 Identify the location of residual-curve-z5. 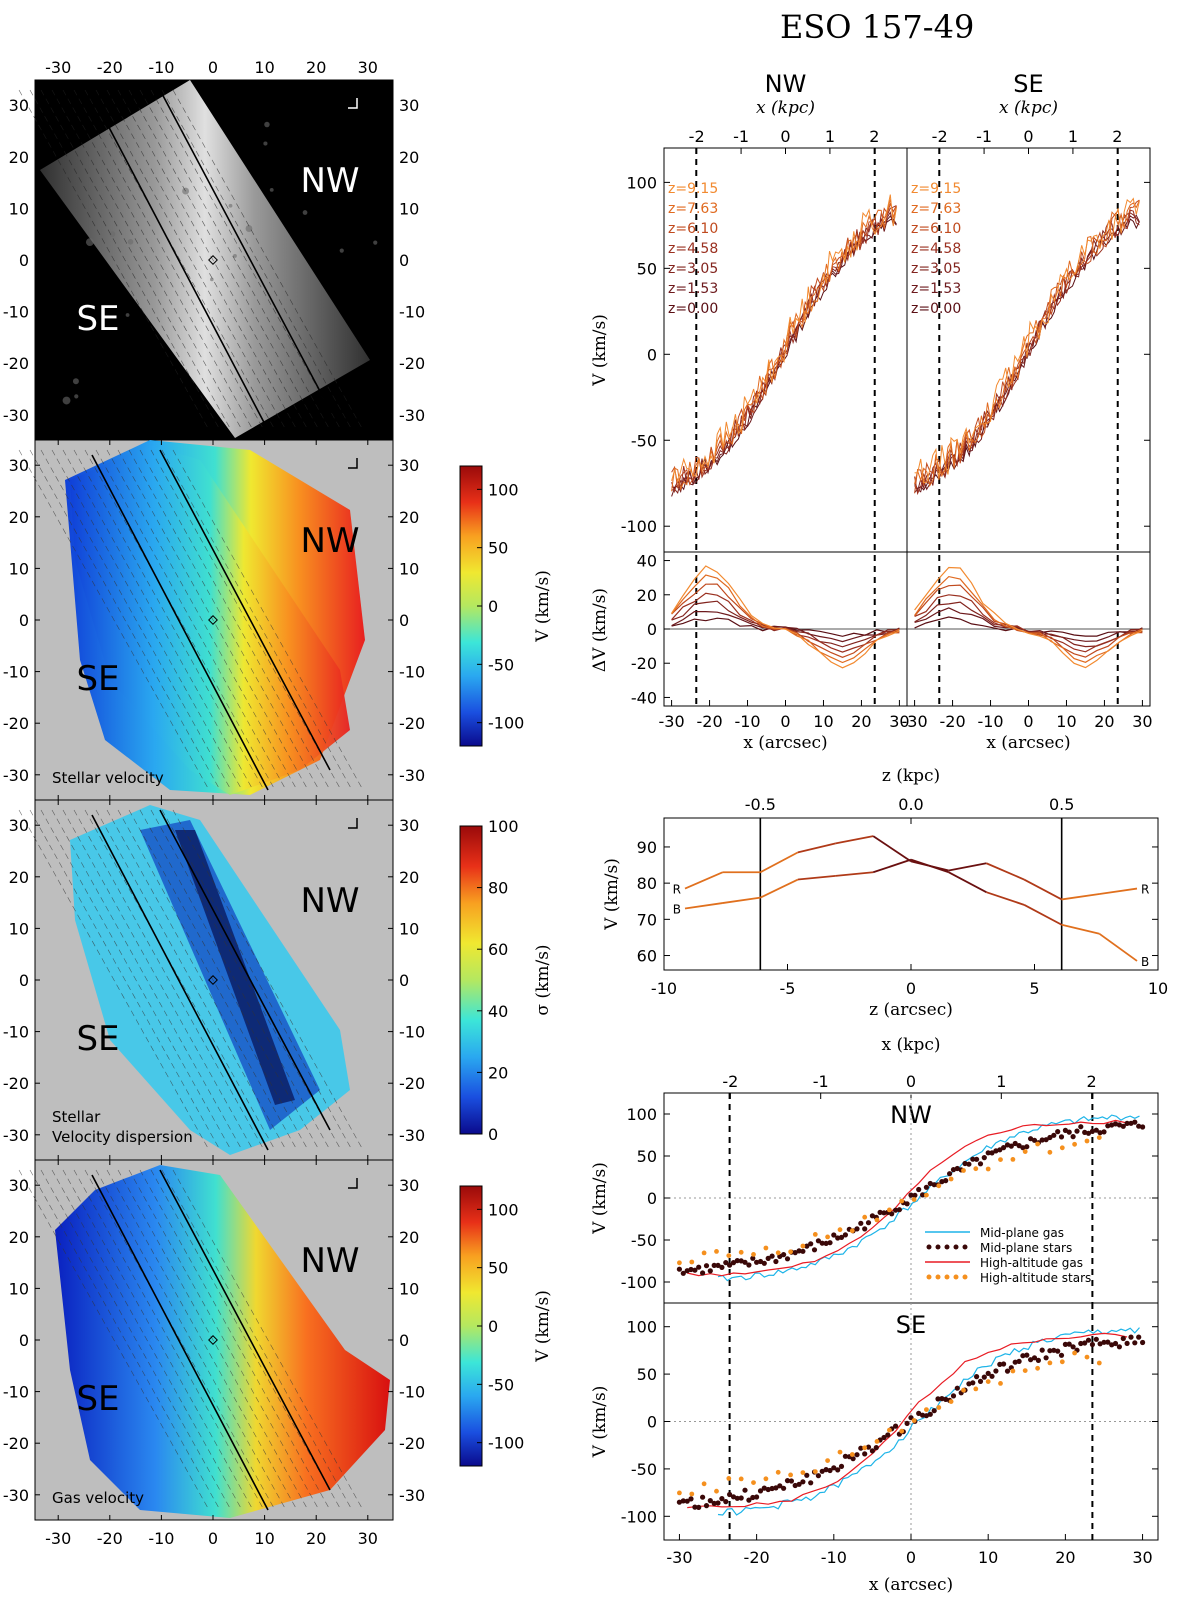
(785, 619).